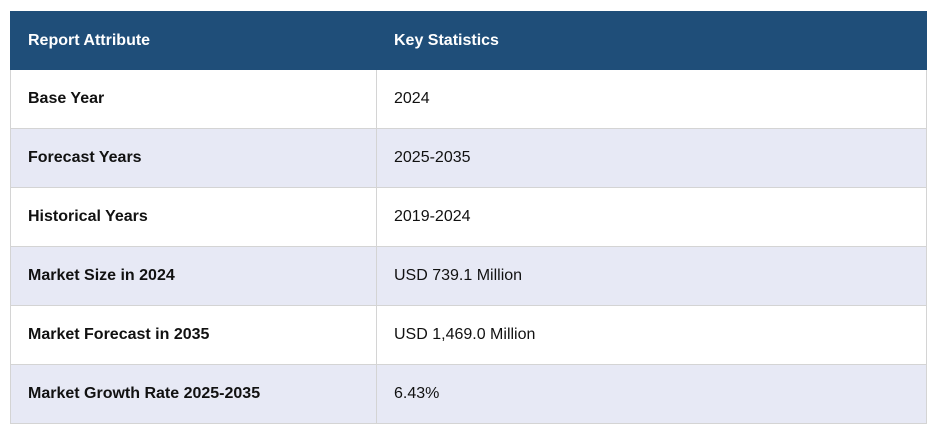 This screenshot has height=433, width=934. I want to click on row-value-cell: 2025-2035, so click(651, 158).